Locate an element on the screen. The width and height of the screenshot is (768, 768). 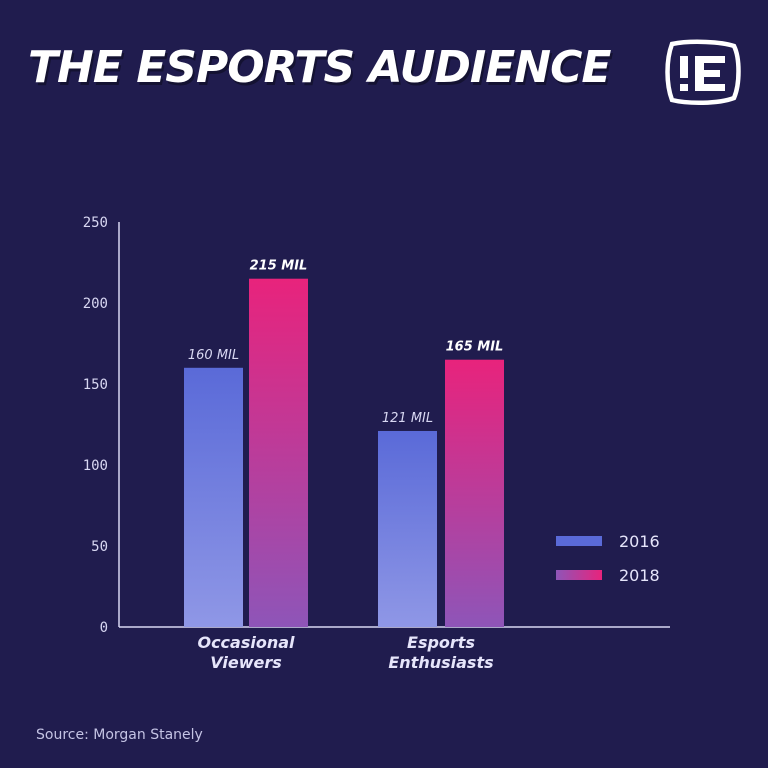
y-tick-label: 0 is located at coordinates (104, 628).